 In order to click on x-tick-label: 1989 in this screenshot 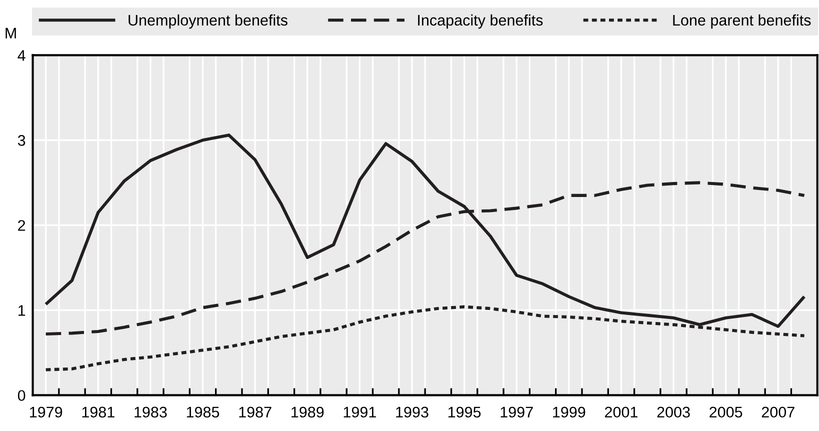, I will do `click(308, 412)`.